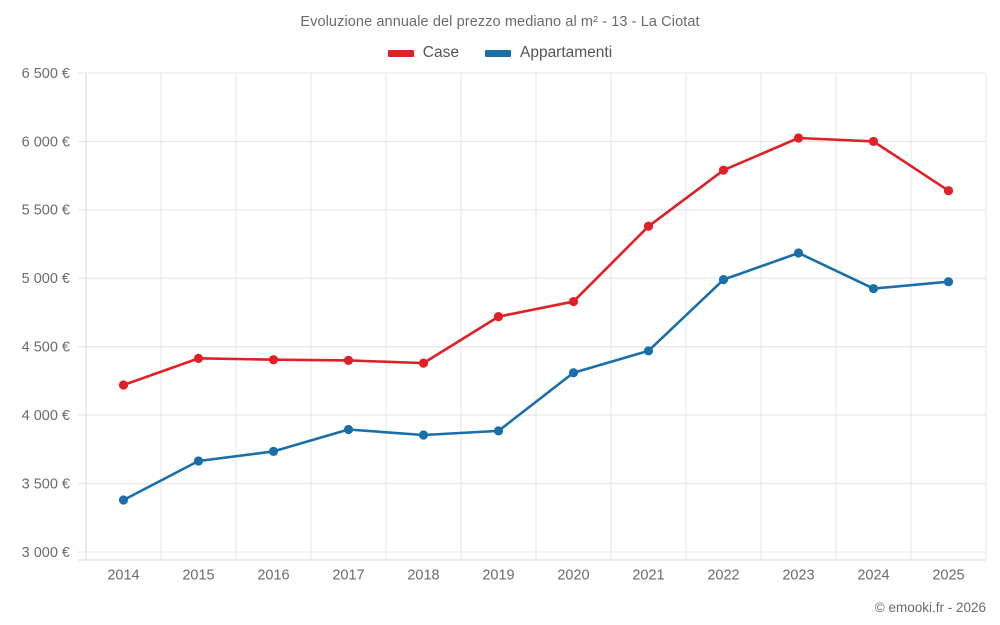 The image size is (1000, 625). What do you see at coordinates (423, 576) in the screenshot?
I see `x-axis-tick-label: 2018` at bounding box center [423, 576].